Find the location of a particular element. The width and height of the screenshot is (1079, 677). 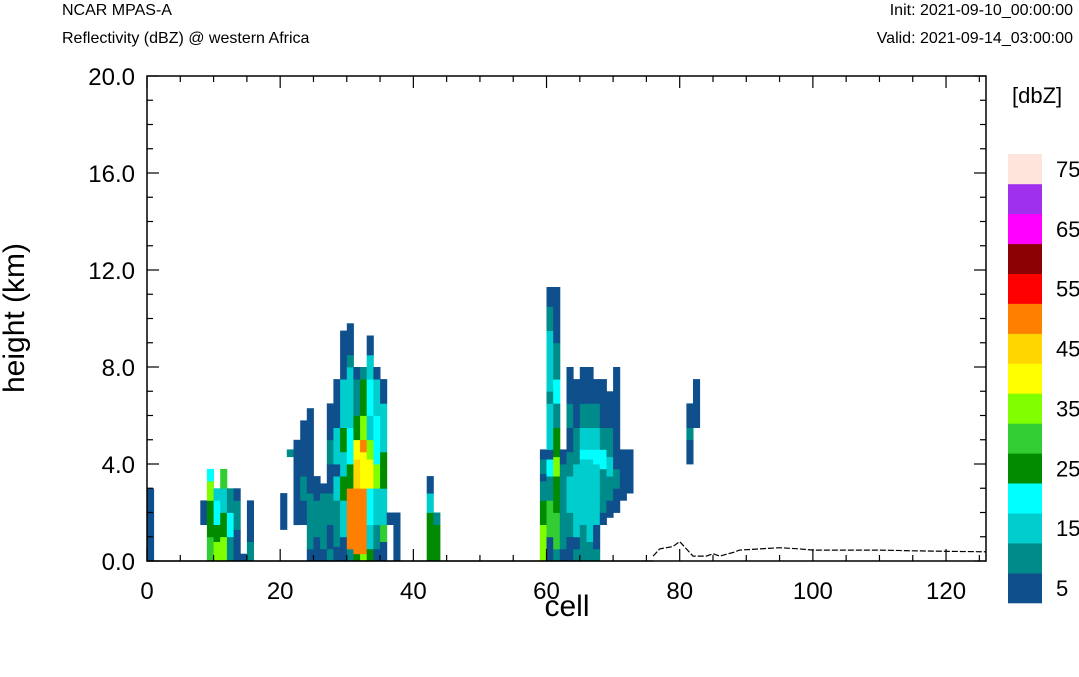

valid-time: Valid: 2021-09-14_03:00:00 is located at coordinates (974, 38).